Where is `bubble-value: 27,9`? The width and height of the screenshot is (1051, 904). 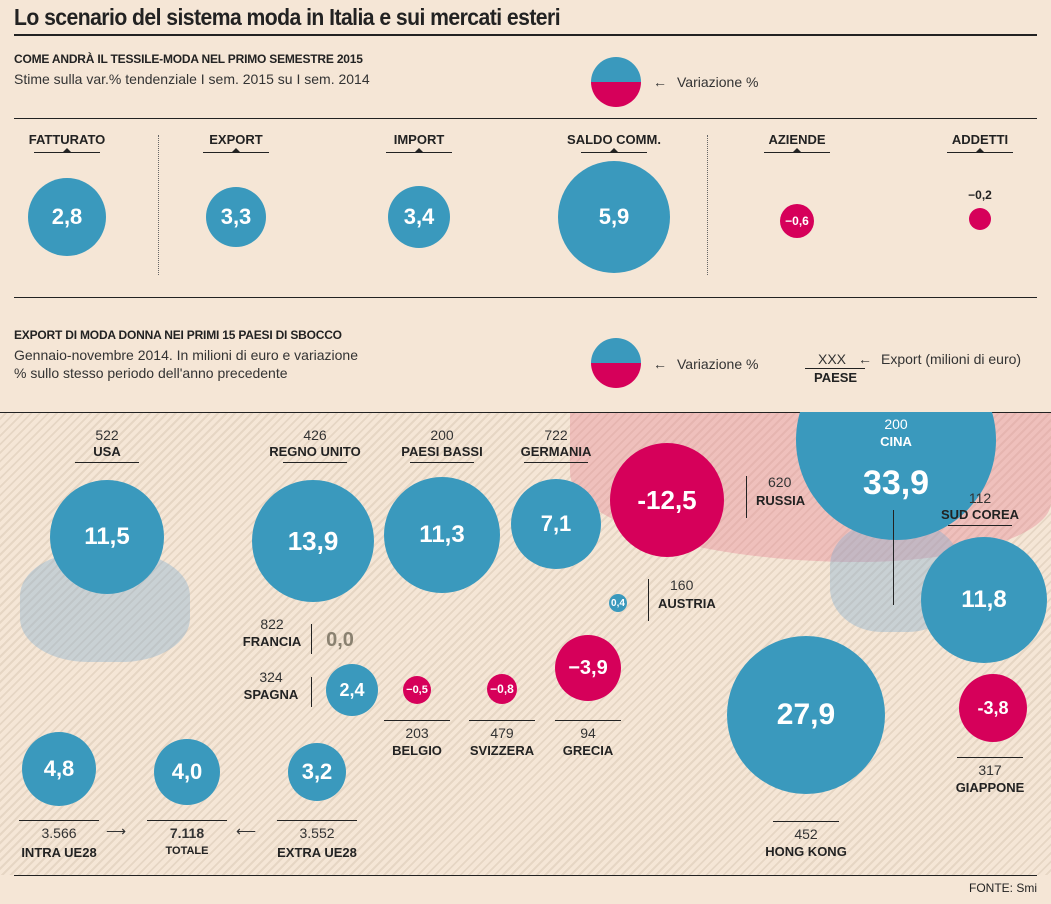 bubble-value: 27,9 is located at coordinates (806, 714).